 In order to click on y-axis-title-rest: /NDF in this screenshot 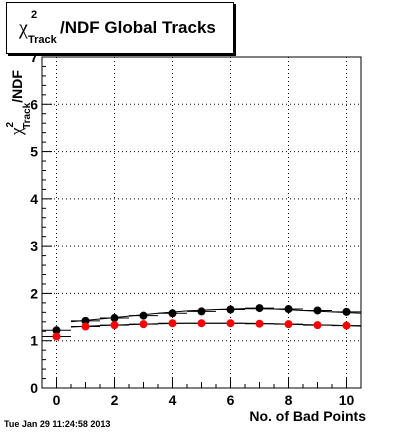, I will do `click(17, 86)`.